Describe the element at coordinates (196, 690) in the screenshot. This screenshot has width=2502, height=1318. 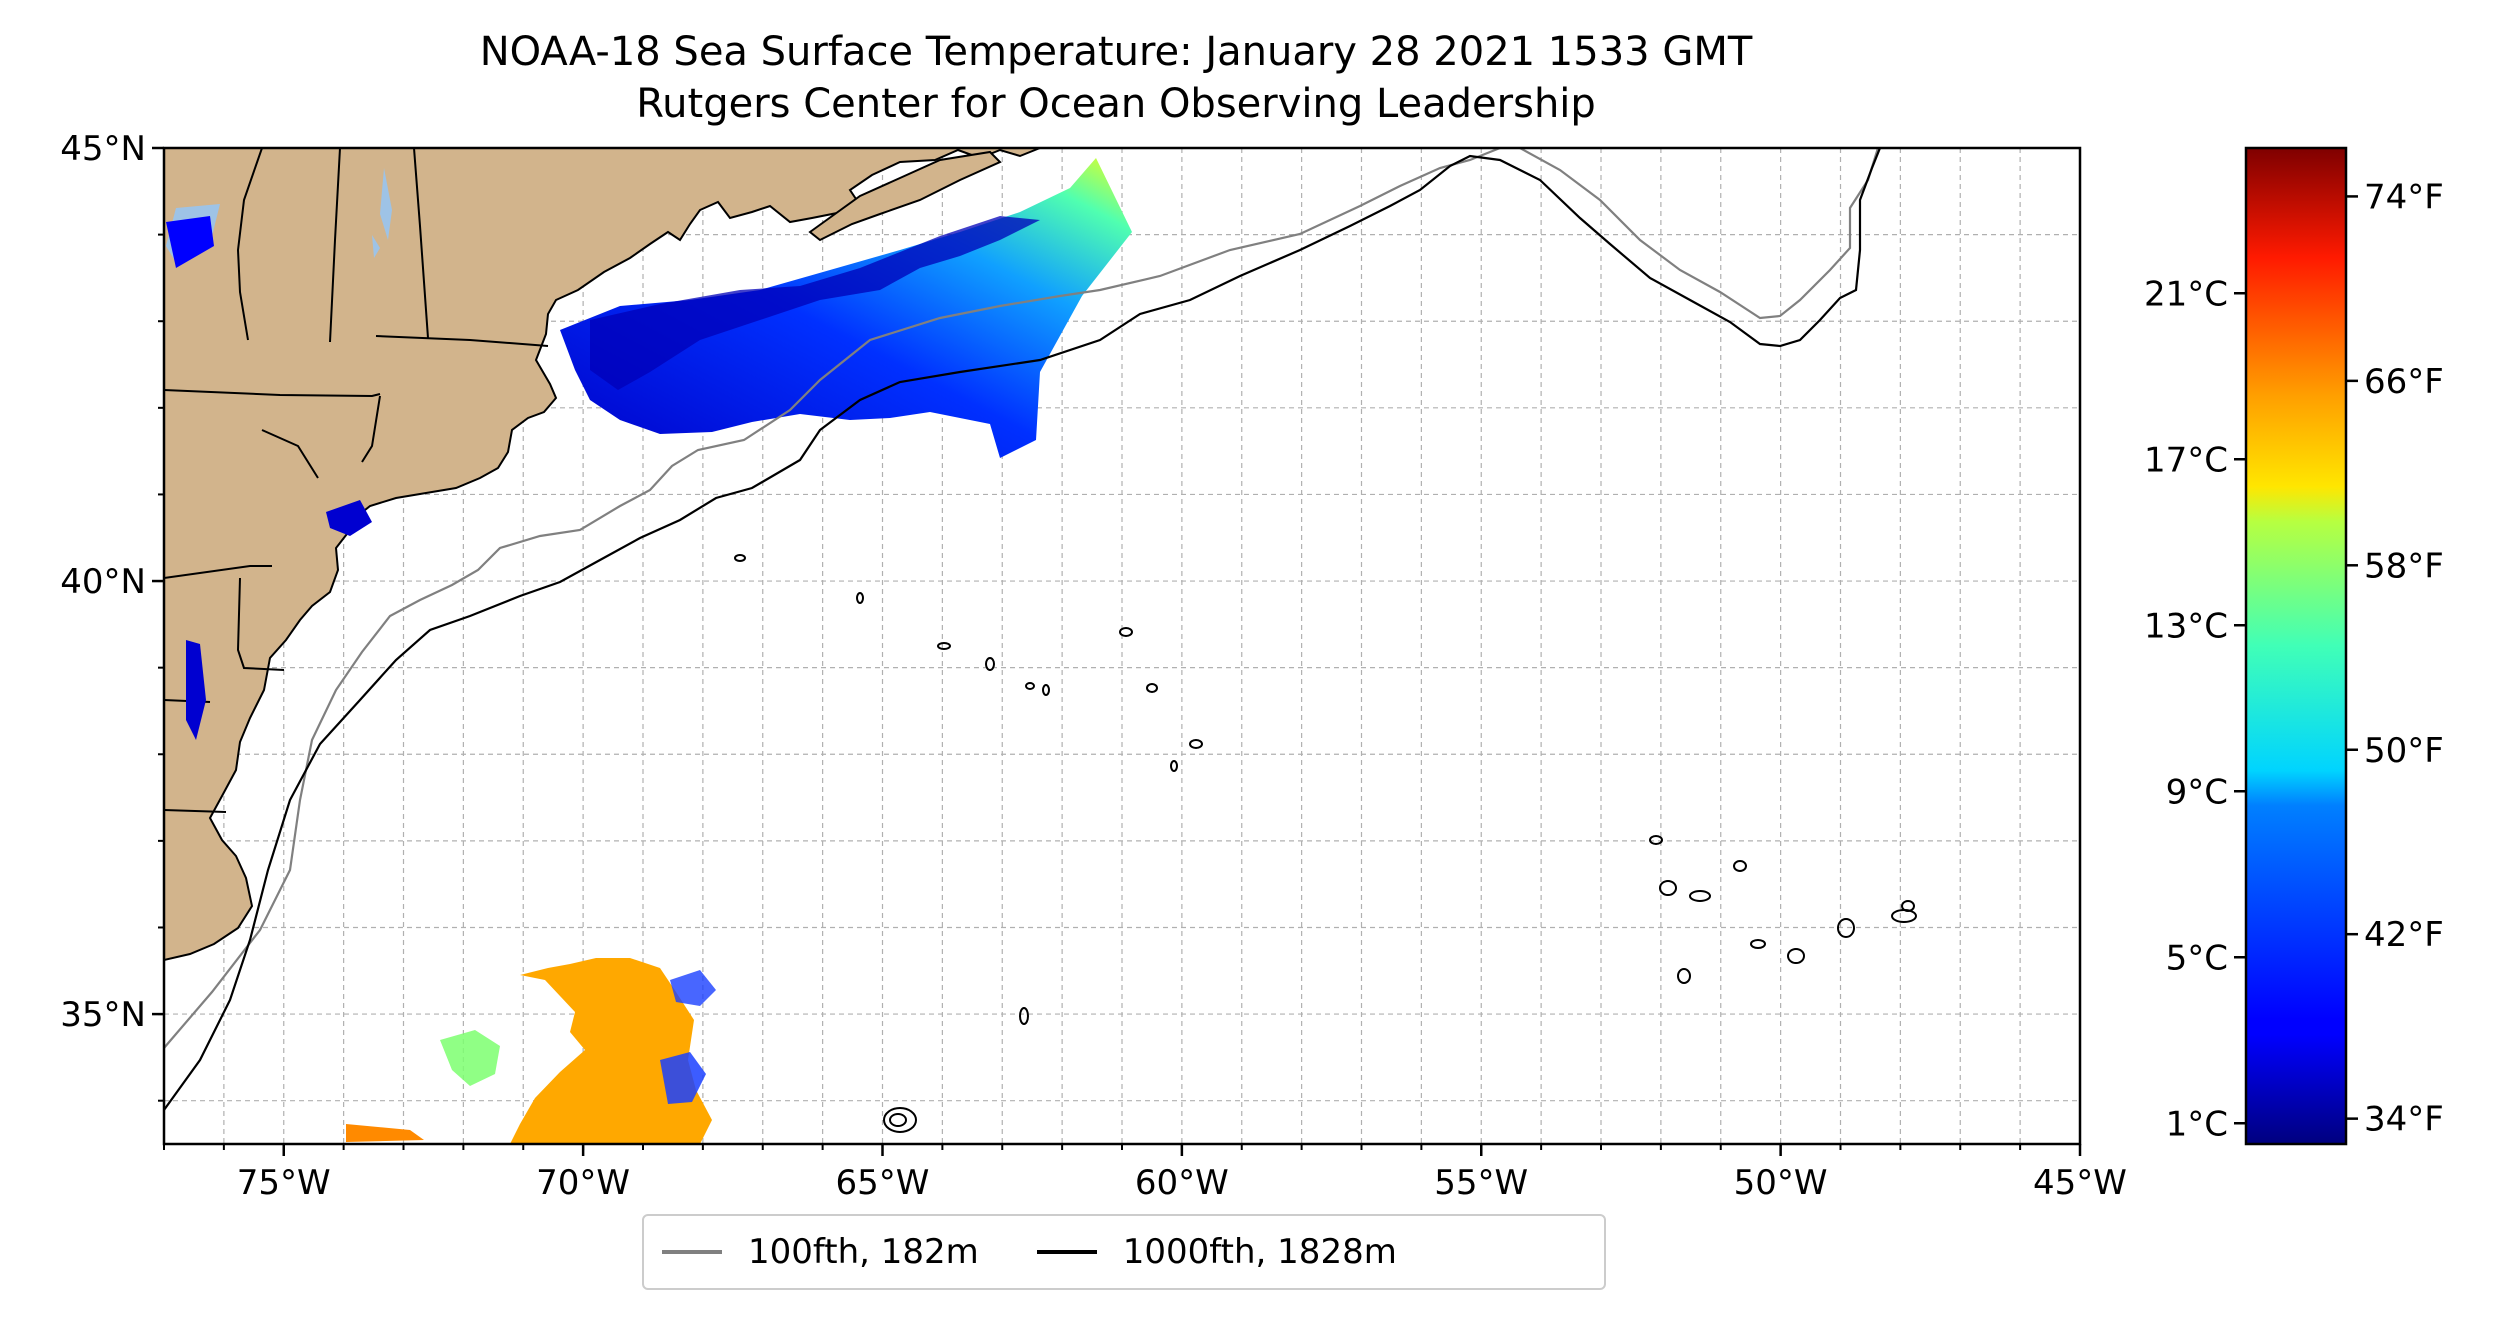
I see `sst-coastal-va` at that location.